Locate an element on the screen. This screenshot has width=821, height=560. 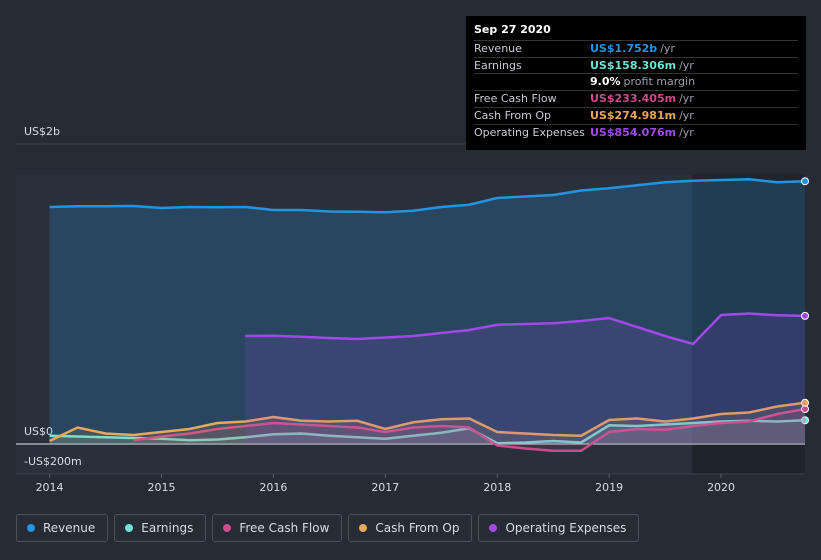
x-tick-label: 2019 is located at coordinates (609, 487).